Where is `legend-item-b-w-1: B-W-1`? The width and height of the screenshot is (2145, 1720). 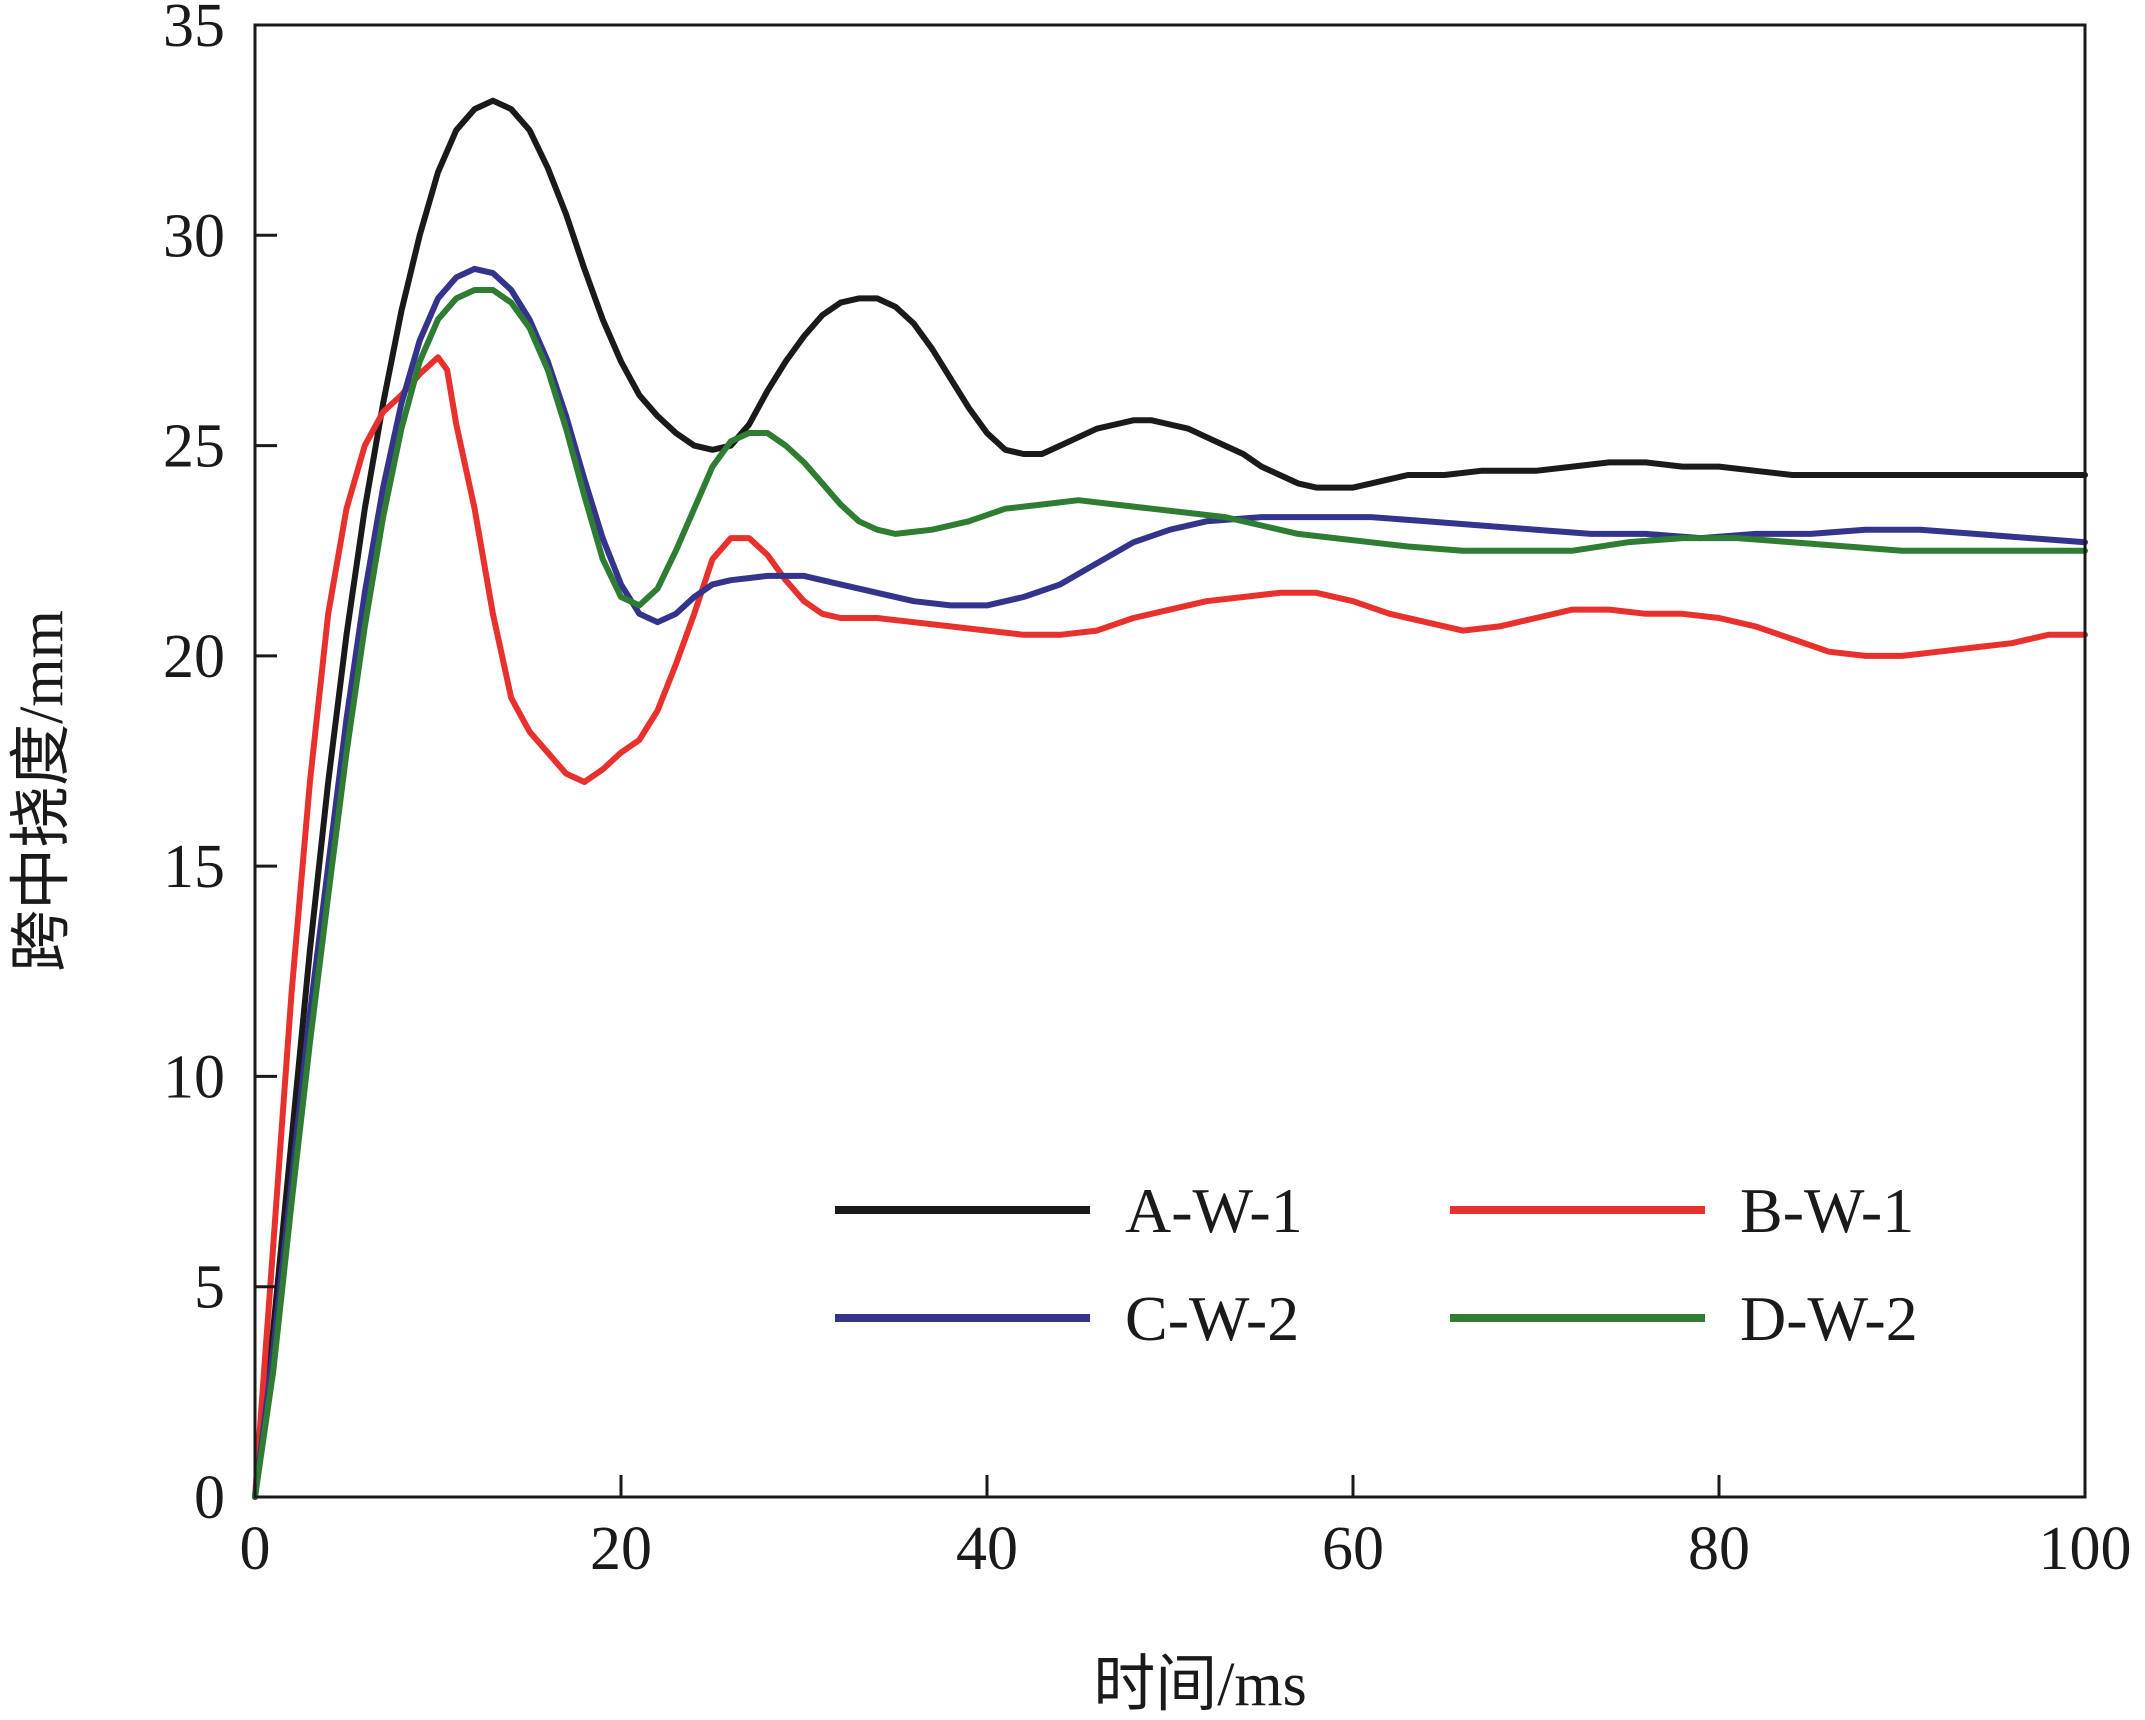 legend-item-b-w-1: B-W-1 is located at coordinates (1682, 1210).